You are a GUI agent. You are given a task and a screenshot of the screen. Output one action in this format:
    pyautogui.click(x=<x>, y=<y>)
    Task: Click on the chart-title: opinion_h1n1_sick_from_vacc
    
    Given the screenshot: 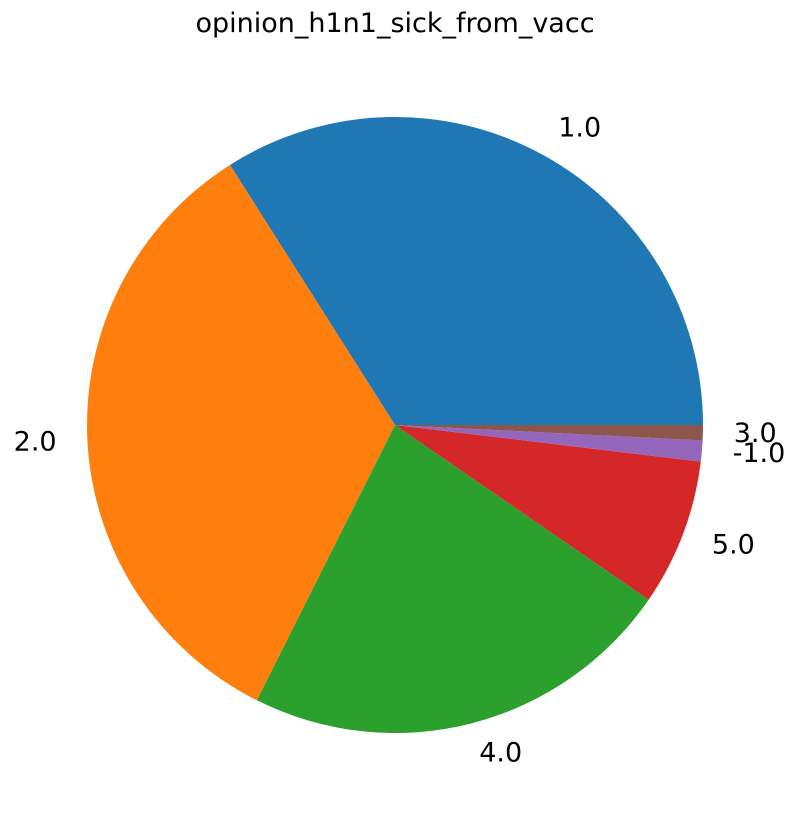 What is the action you would take?
    pyautogui.click(x=394, y=23)
    